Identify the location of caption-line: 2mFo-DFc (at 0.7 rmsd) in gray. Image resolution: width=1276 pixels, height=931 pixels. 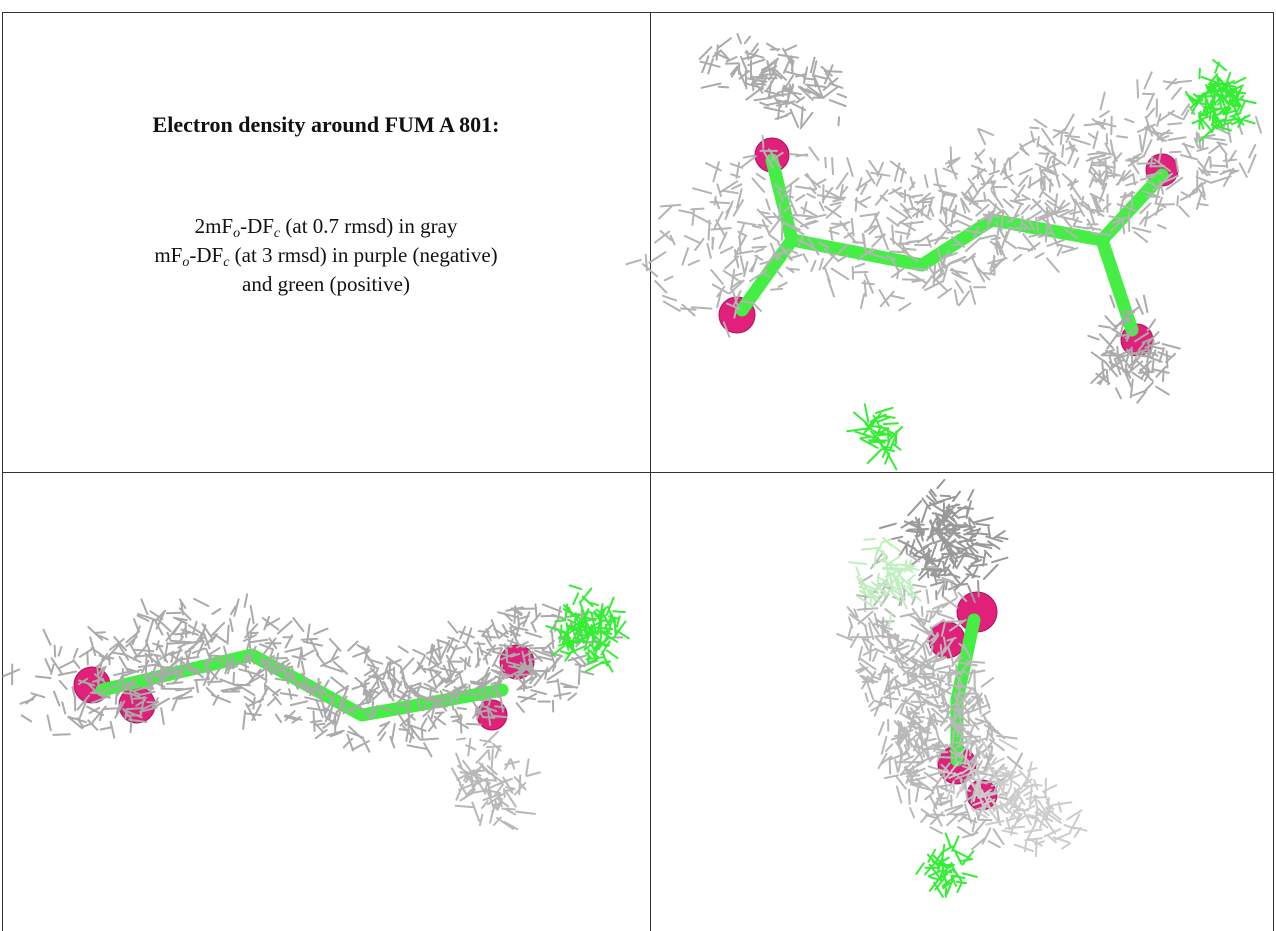
(326, 226).